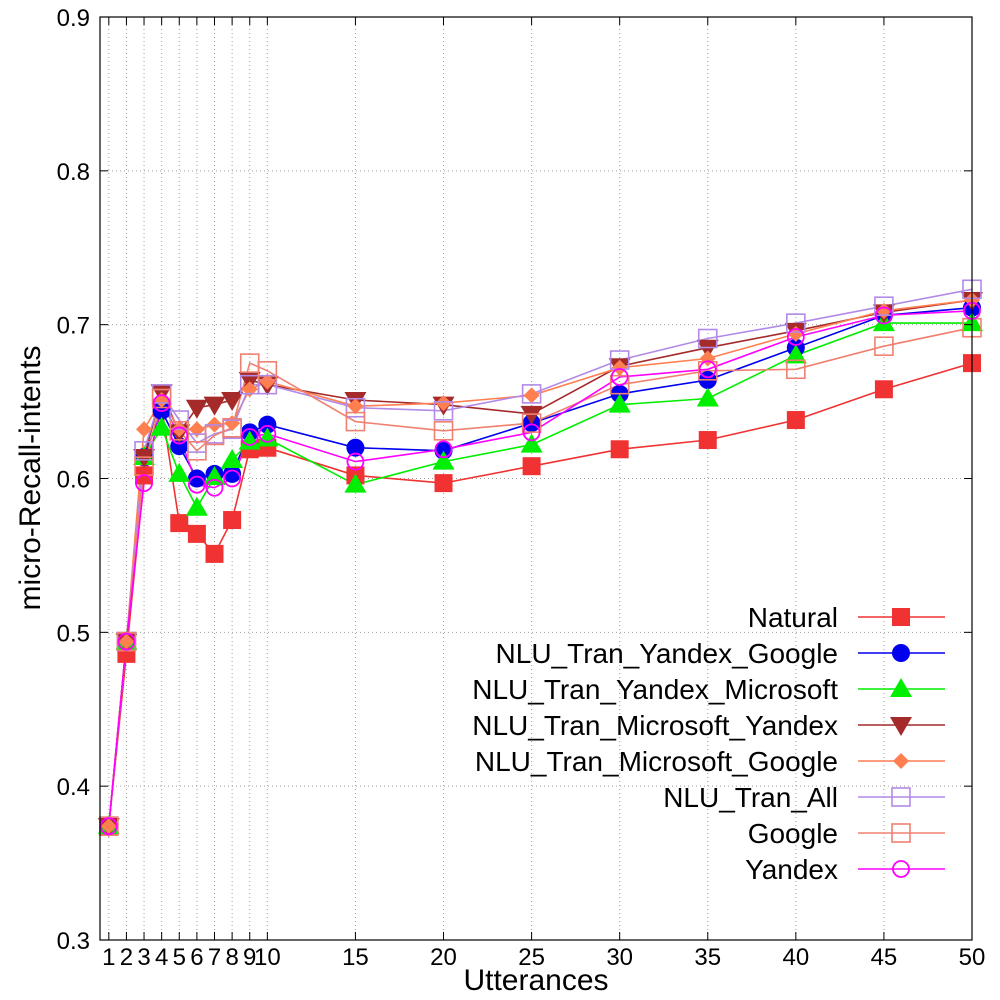  Describe the element at coordinates (791, 869) in the screenshot. I see `legend-entry-label: Yandex` at that location.